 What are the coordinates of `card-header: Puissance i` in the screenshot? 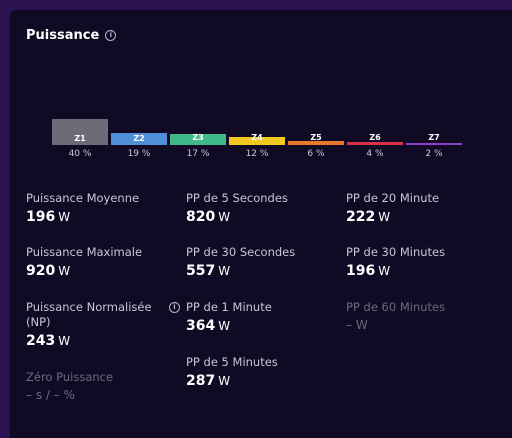 It's located at (71, 35).